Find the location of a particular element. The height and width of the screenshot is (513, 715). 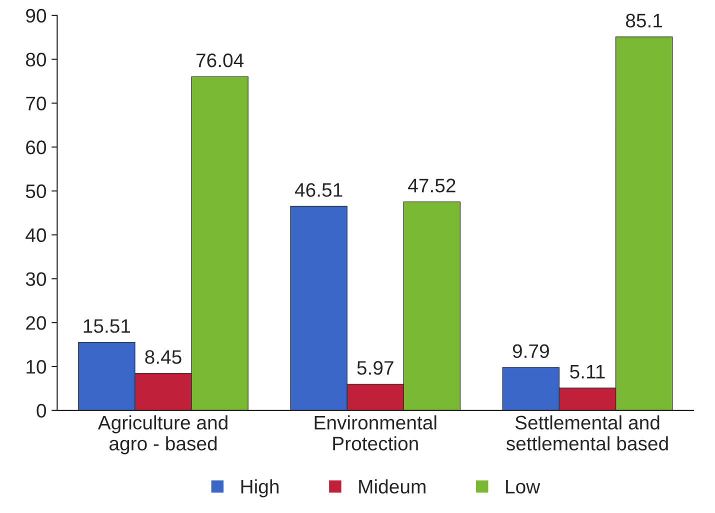

data-label: 5.97 is located at coordinates (375, 368).